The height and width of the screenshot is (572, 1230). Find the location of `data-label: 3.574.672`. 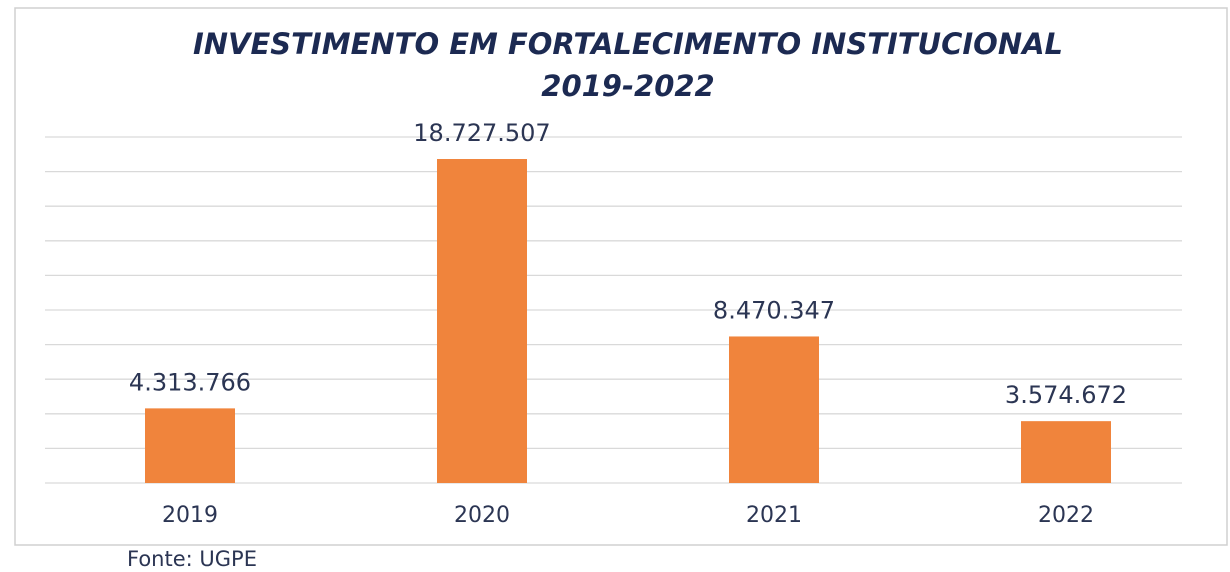

data-label: 3.574.672 is located at coordinates (1066, 395).